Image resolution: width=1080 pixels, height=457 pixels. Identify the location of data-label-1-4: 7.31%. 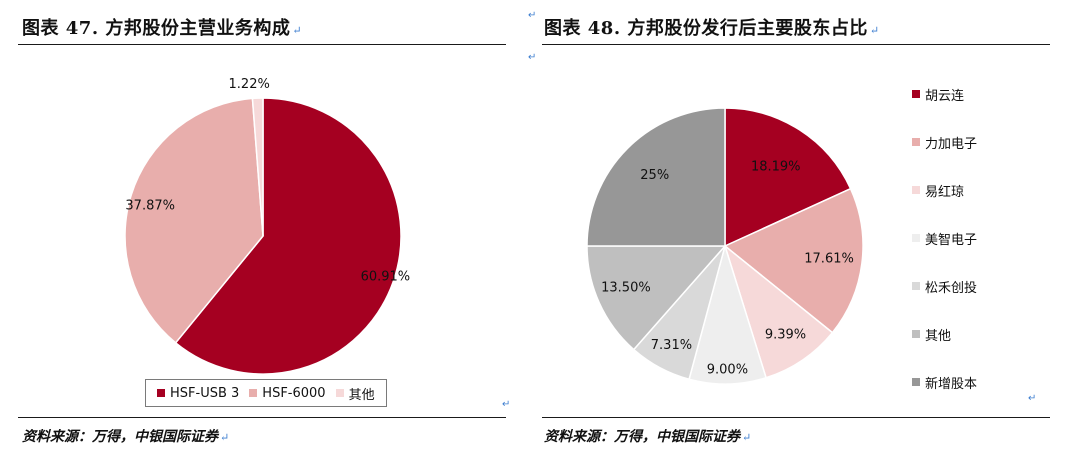
(671, 345).